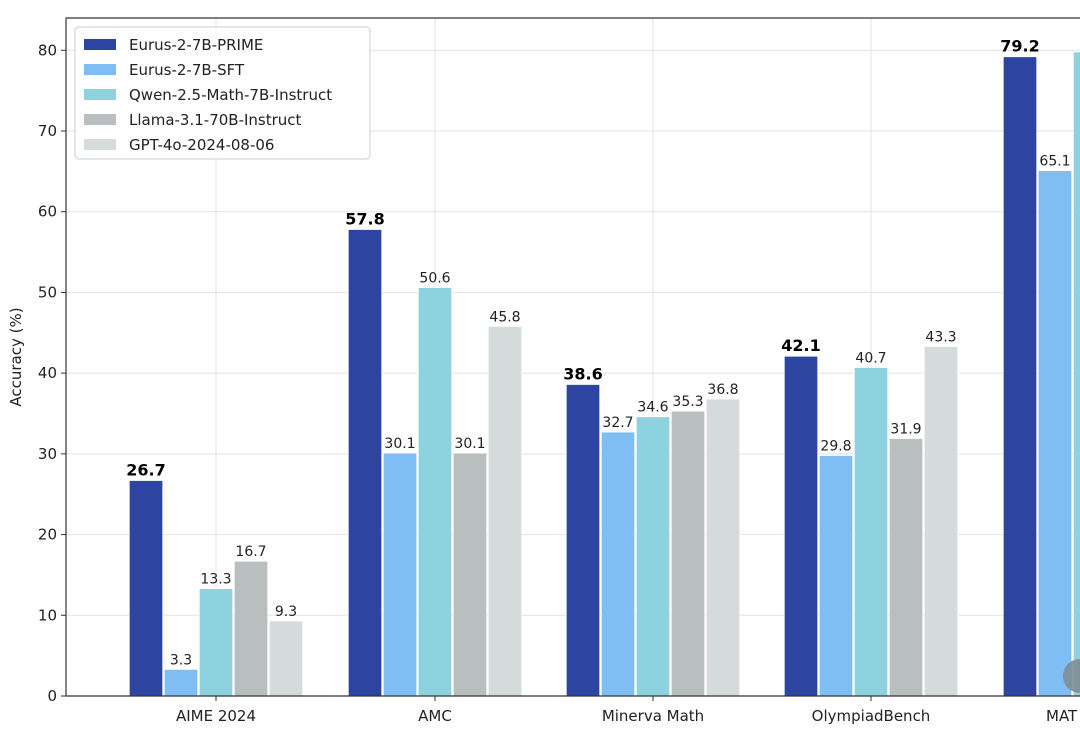 The height and width of the screenshot is (744, 1080). Describe the element at coordinates (687, 402) in the screenshot. I see `bar-value-label: 35.3` at that location.